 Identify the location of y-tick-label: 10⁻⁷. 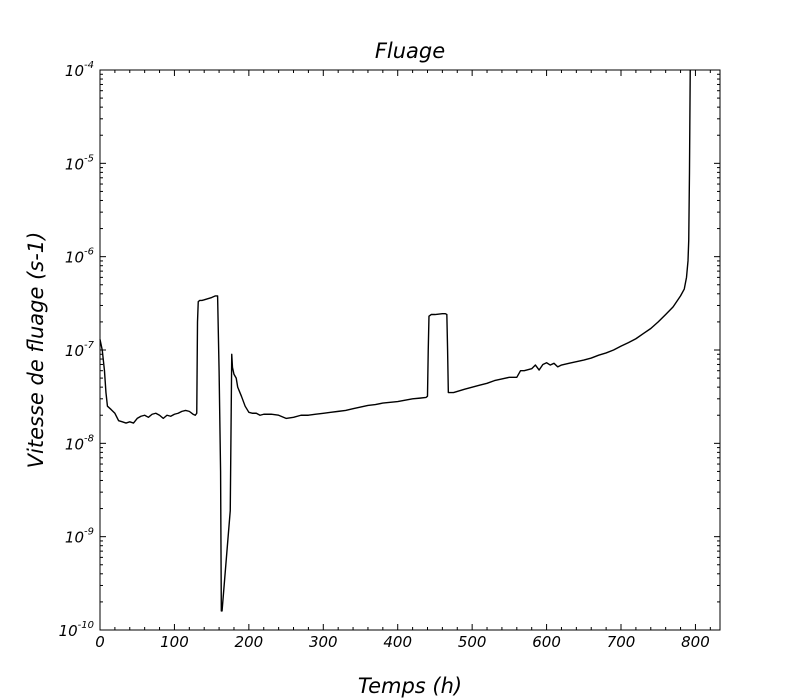
(80, 350).